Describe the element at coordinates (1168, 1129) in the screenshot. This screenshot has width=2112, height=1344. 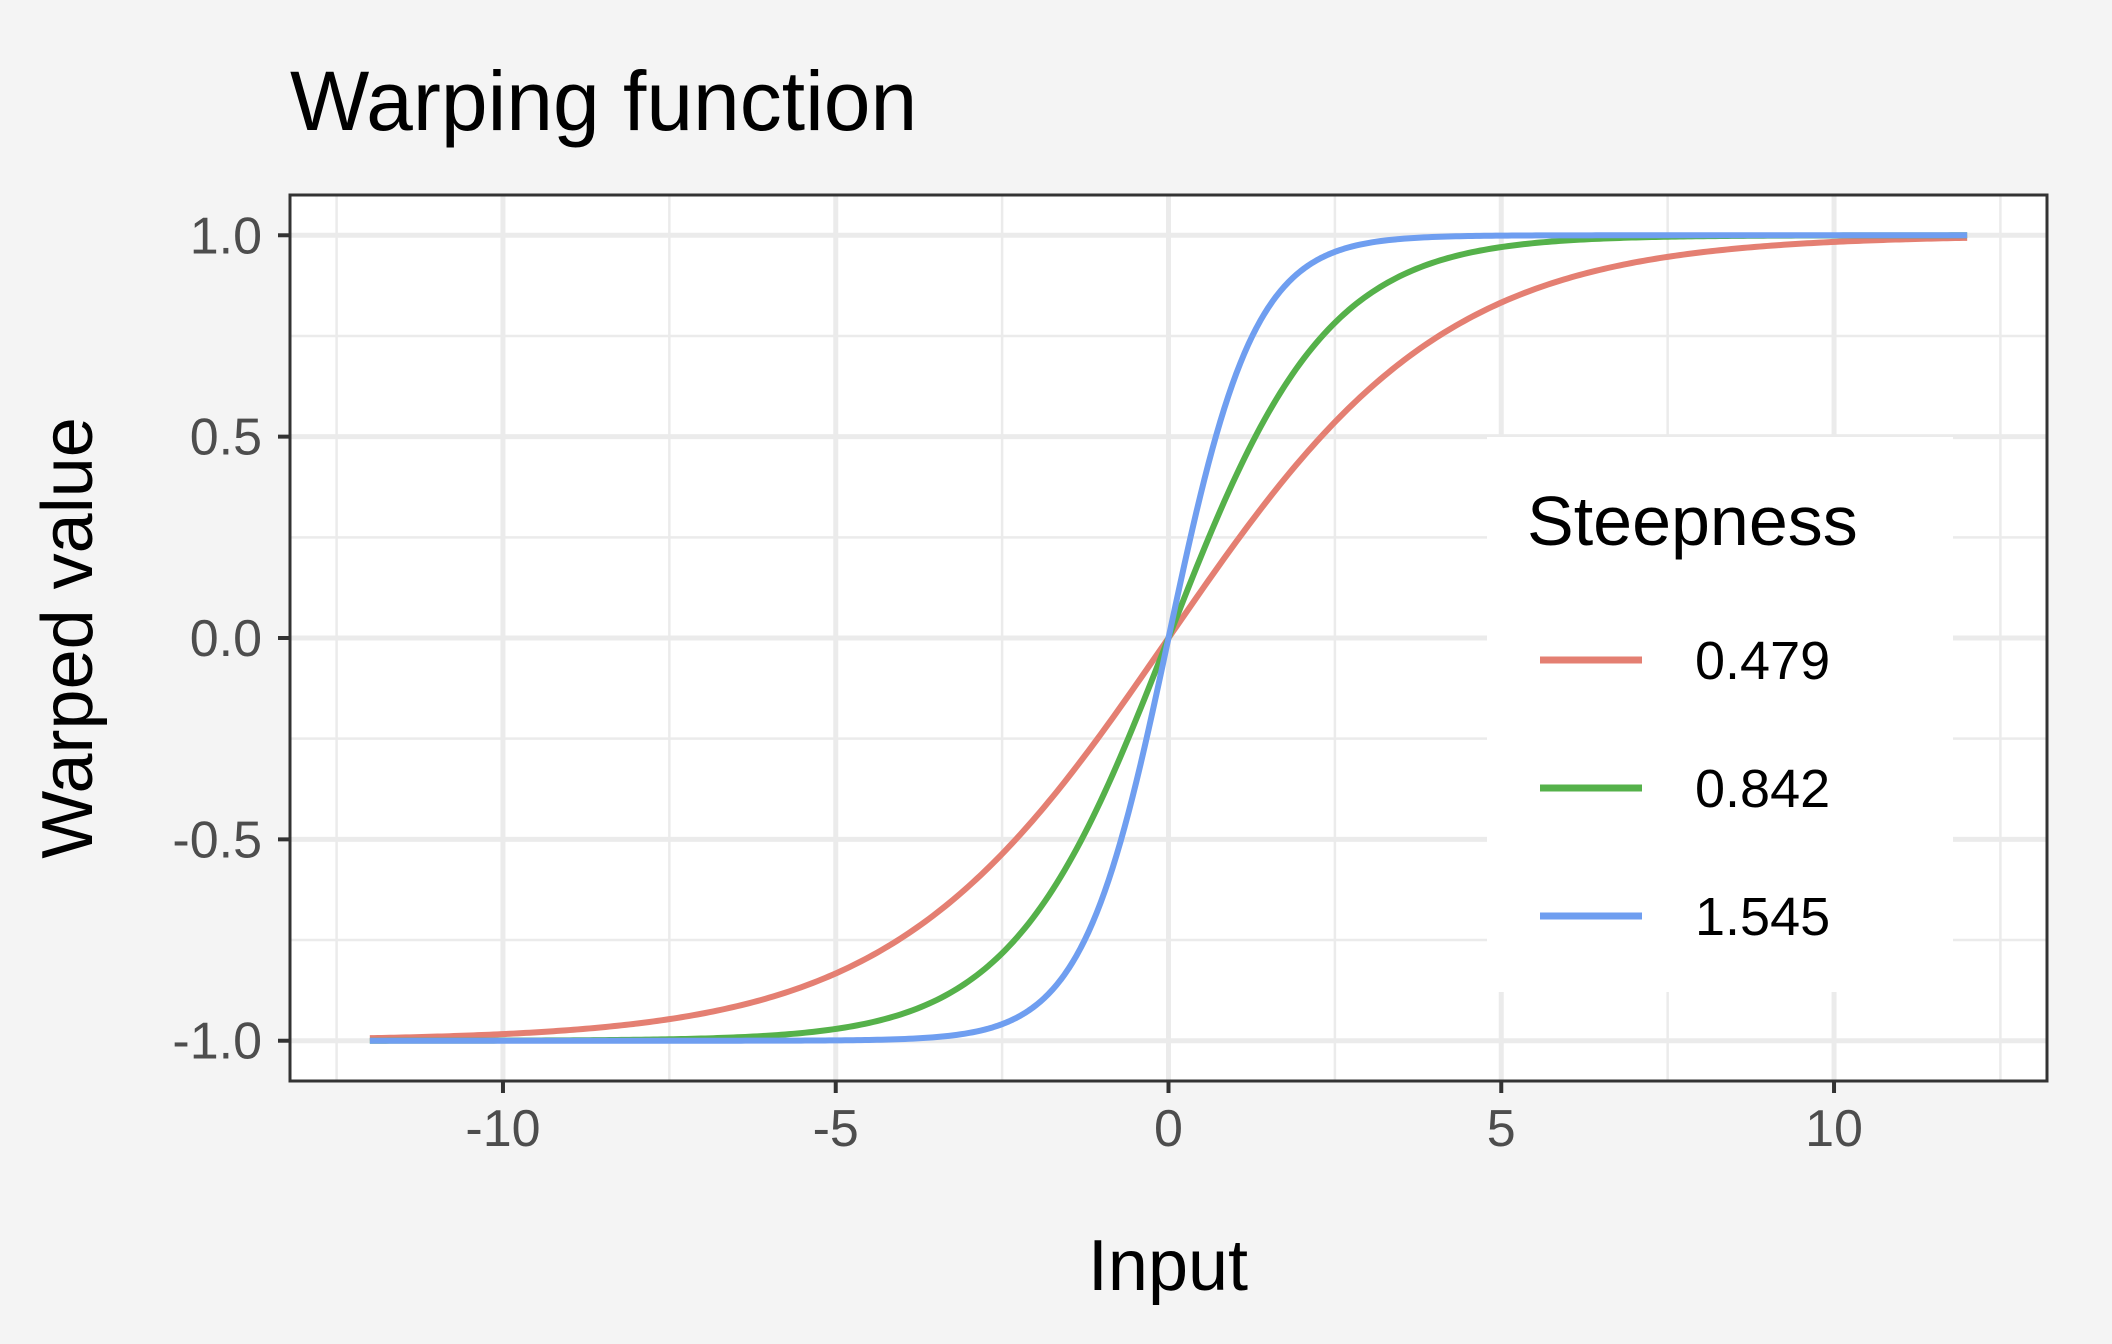
I see `x-tick-label: 0` at that location.